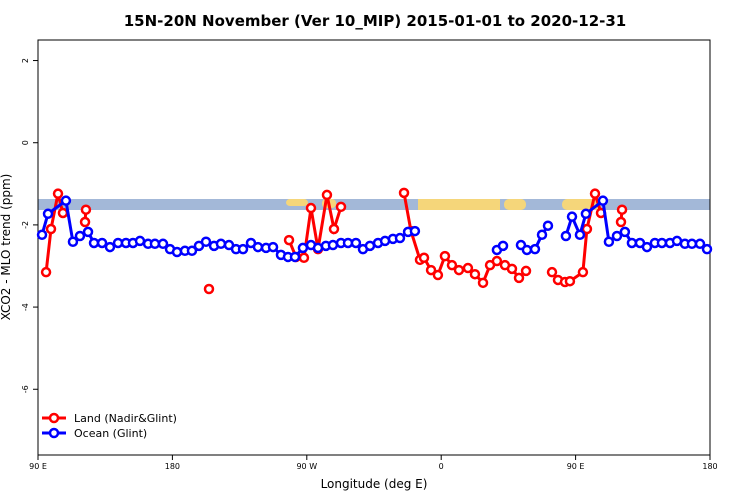 Image resolution: width=750 pixels, height=504 pixels. I want to click on legend-label: Land (Nadir&Glint), so click(125, 418).